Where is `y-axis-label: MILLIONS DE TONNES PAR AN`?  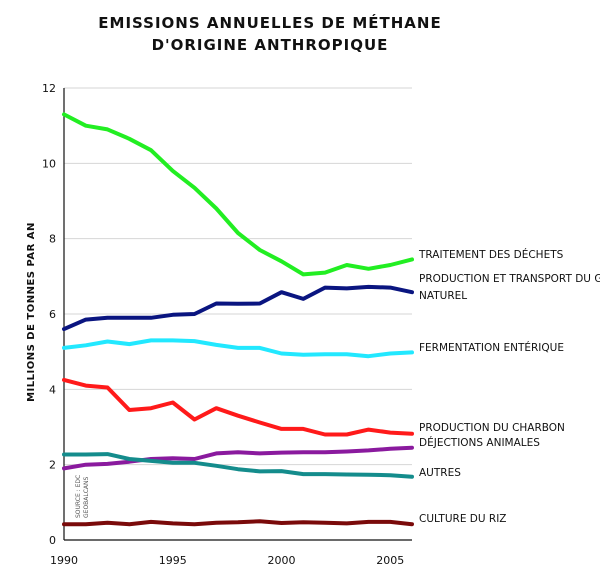 y-axis-label: MILLIONS DE TONNES PAR AN is located at coordinates (31, 312).